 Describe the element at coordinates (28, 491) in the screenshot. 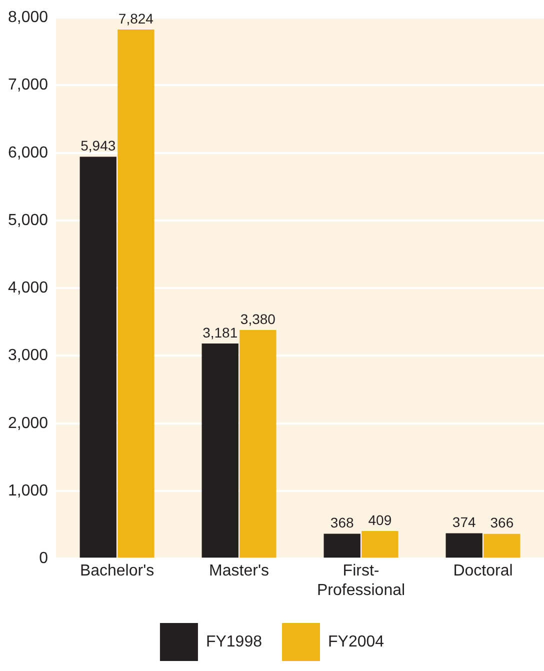

I see `y-tick-label: 1,000` at that location.